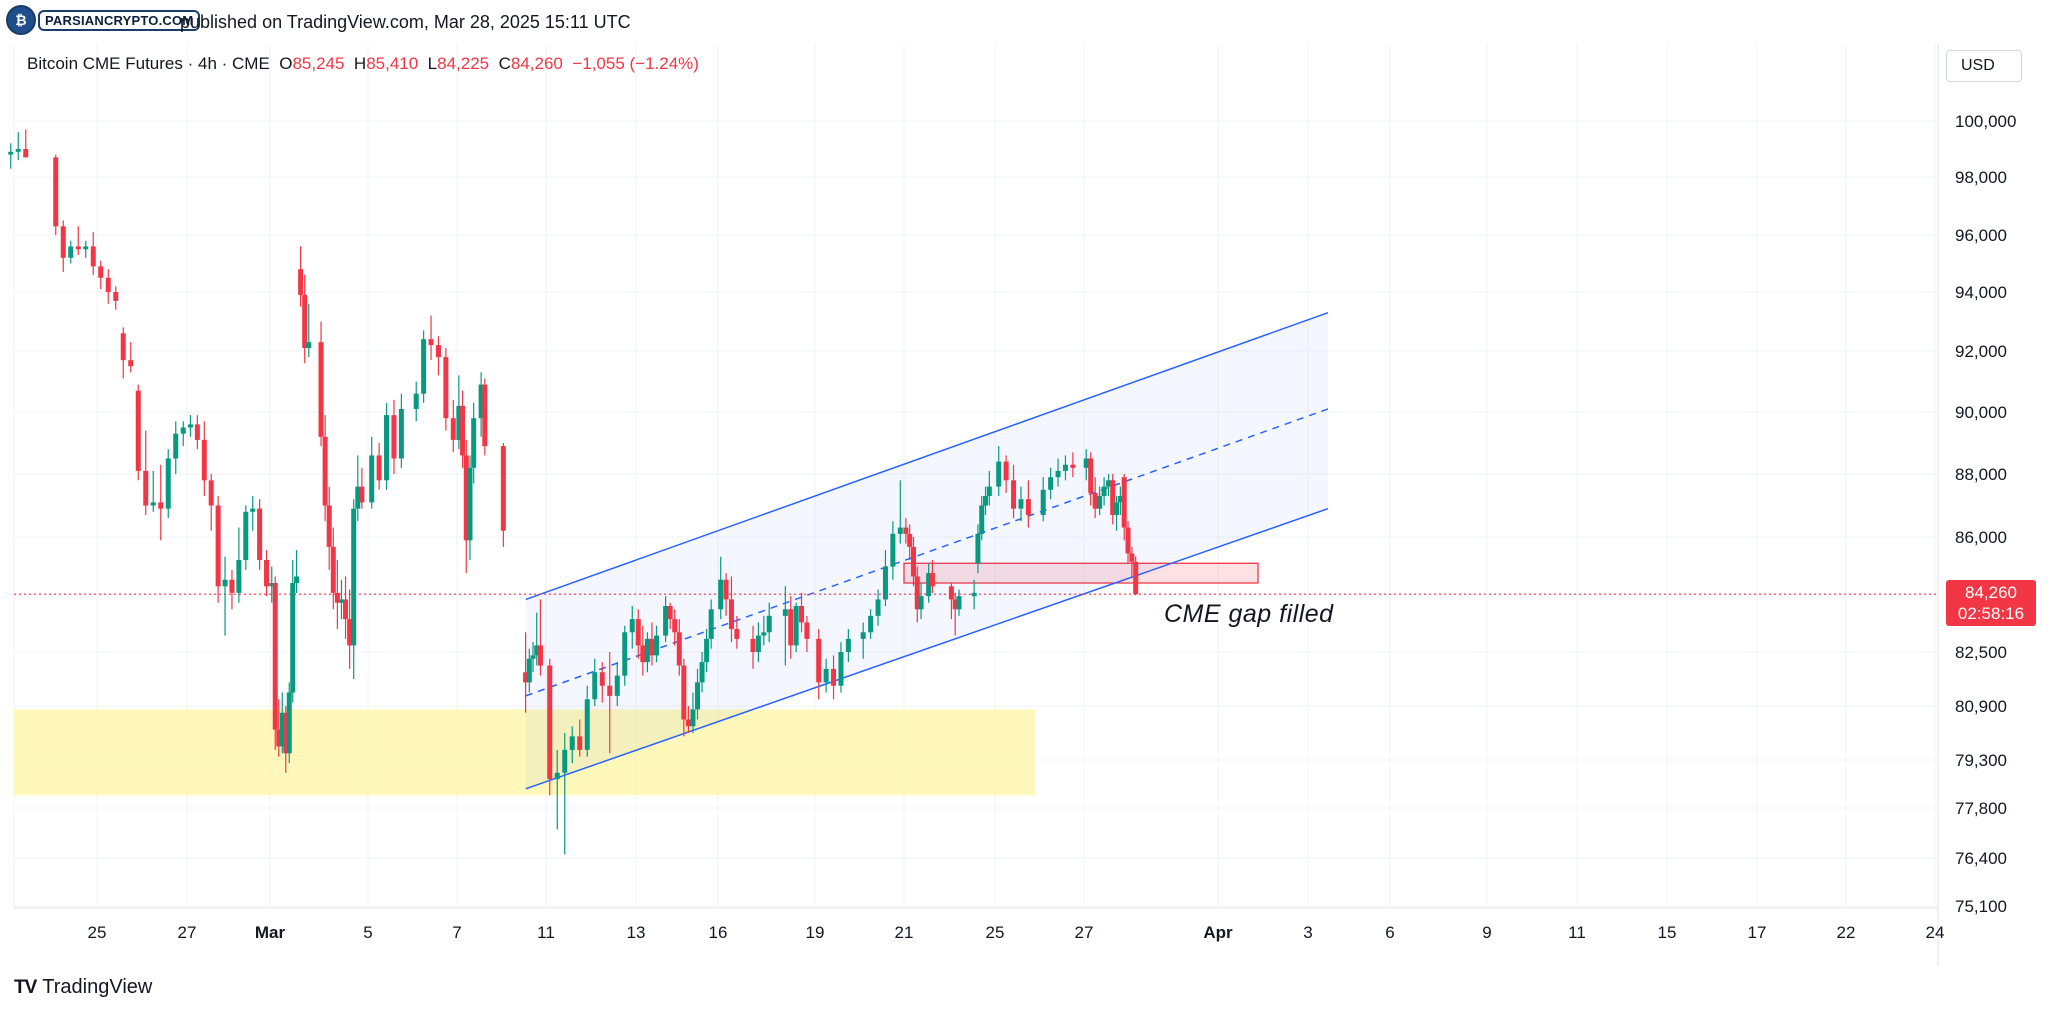  I want to click on tradingview-logo-icon: TV, so click(25, 987).